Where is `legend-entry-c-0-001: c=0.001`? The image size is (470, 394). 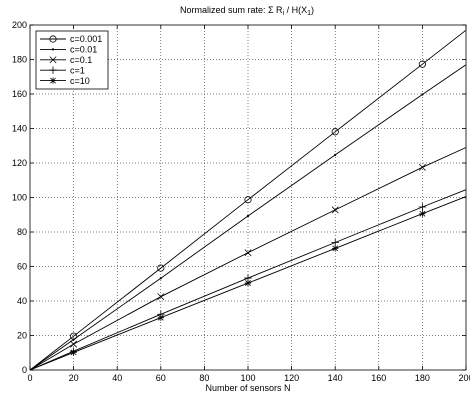
legend-entry-c-0-001: c=0.001 is located at coordinates (71, 39).